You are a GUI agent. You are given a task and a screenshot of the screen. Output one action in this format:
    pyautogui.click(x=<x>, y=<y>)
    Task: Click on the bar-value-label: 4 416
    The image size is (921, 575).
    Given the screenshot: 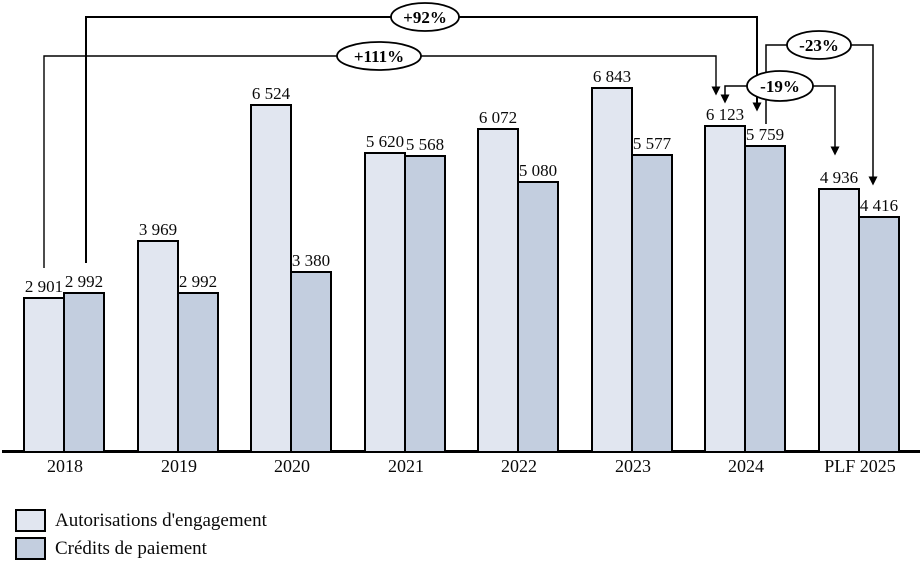 What is the action you would take?
    pyautogui.click(x=879, y=205)
    